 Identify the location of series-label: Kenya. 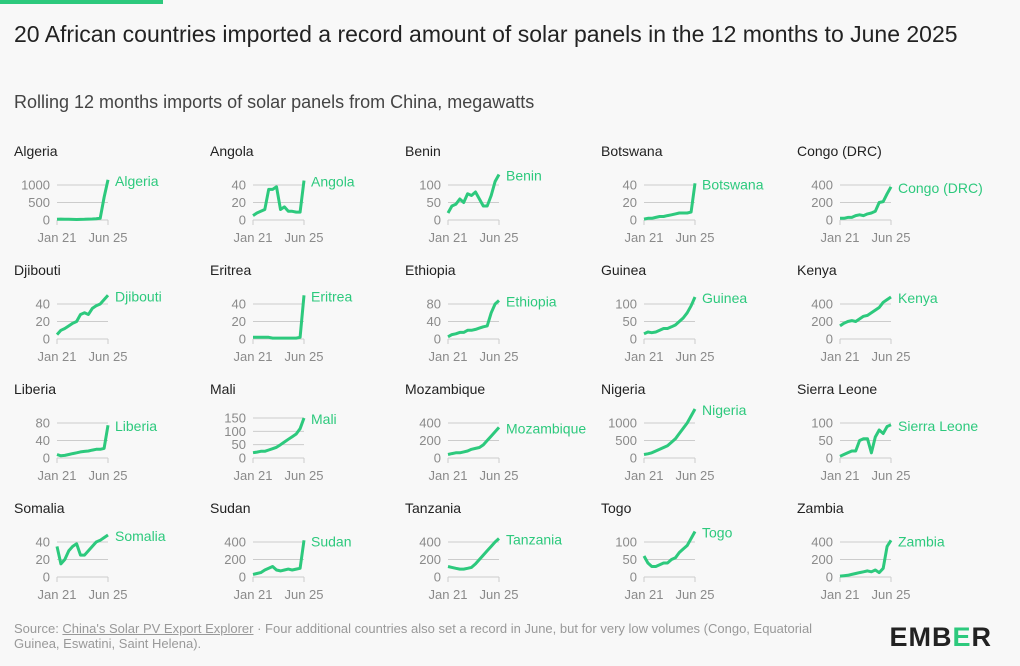
(918, 298).